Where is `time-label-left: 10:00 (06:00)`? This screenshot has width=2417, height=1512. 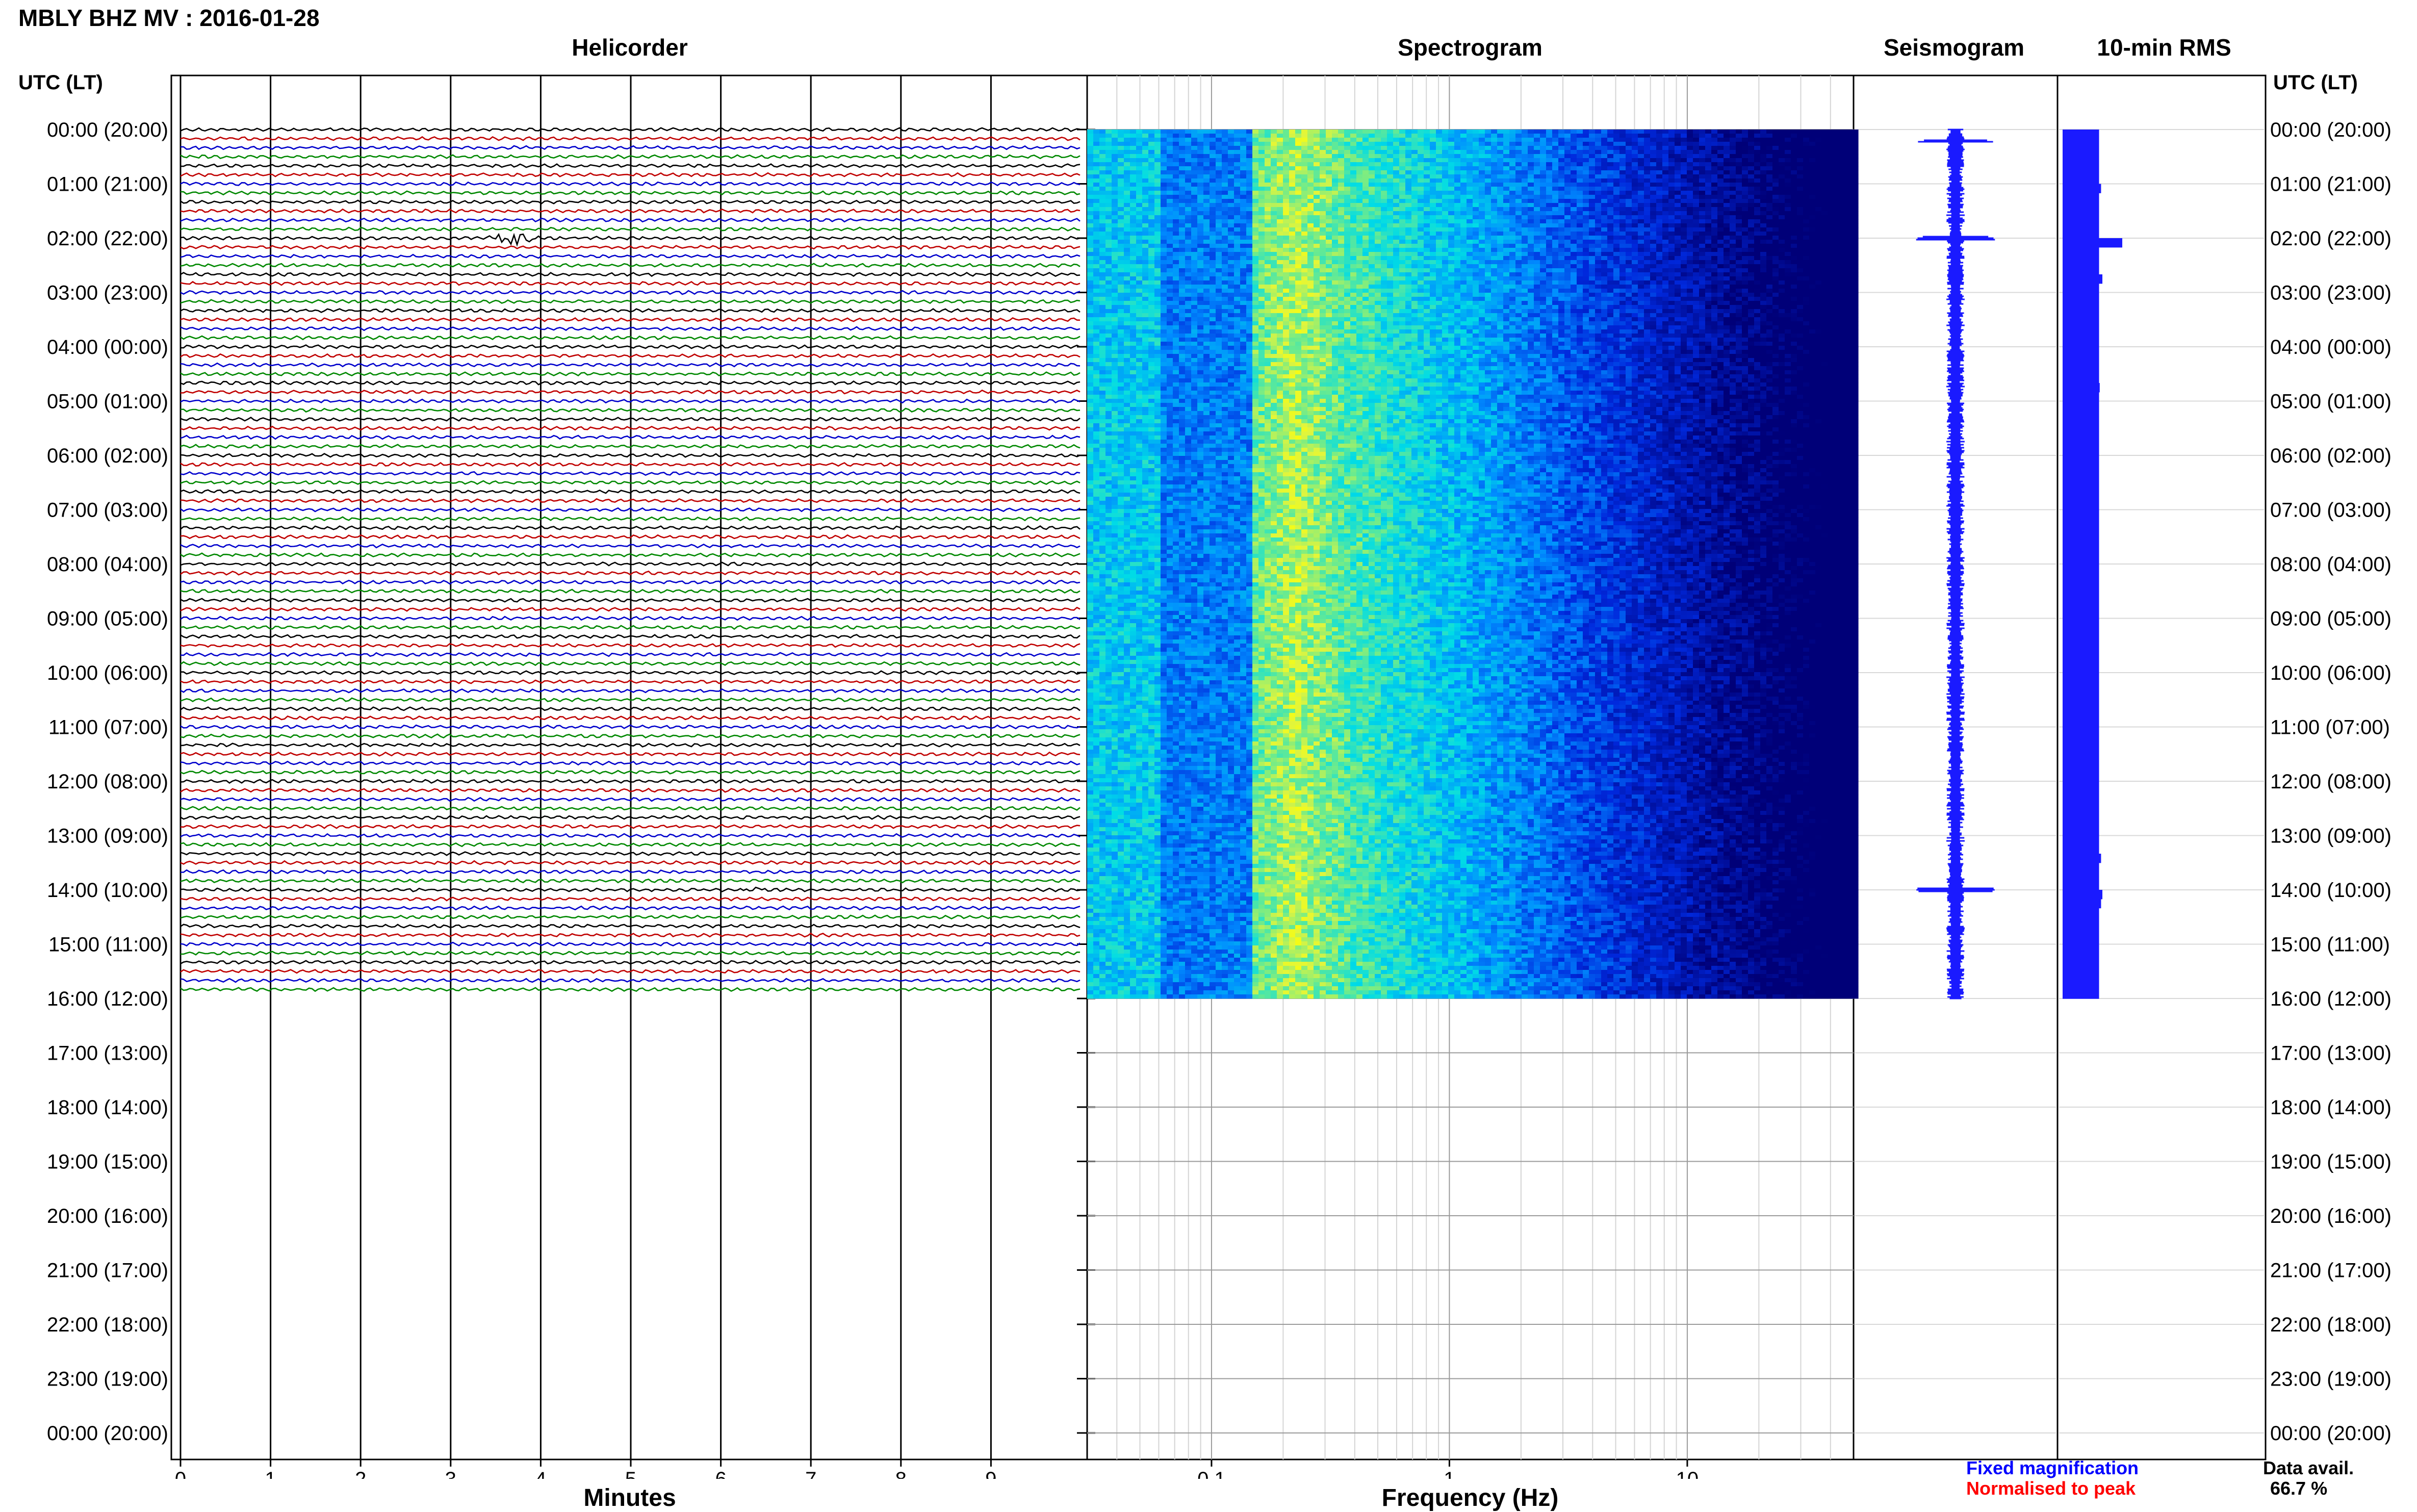
time-label-left: 10:00 (06:00) is located at coordinates (107, 673).